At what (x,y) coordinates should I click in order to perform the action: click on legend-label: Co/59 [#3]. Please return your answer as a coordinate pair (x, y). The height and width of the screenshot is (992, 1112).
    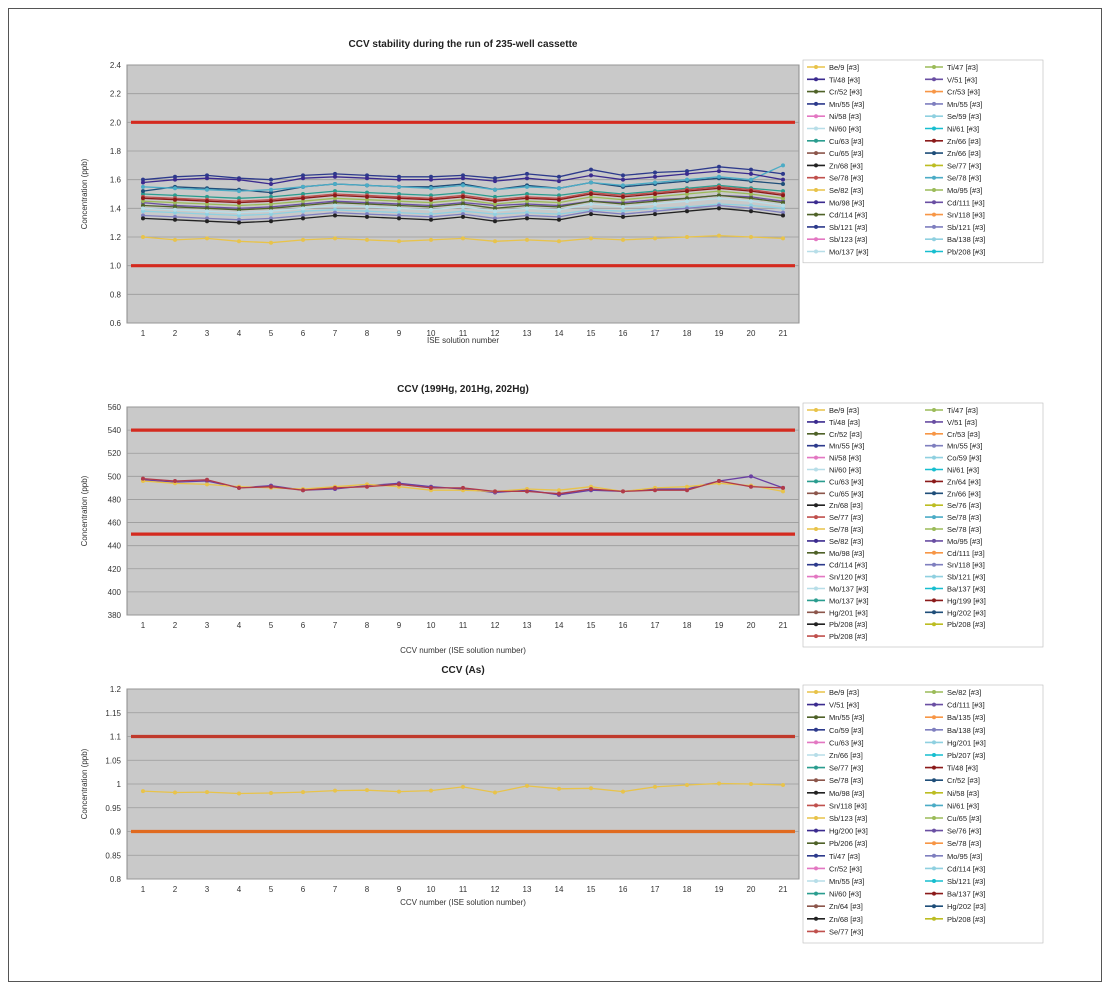
    Looking at the image, I should click on (846, 730).